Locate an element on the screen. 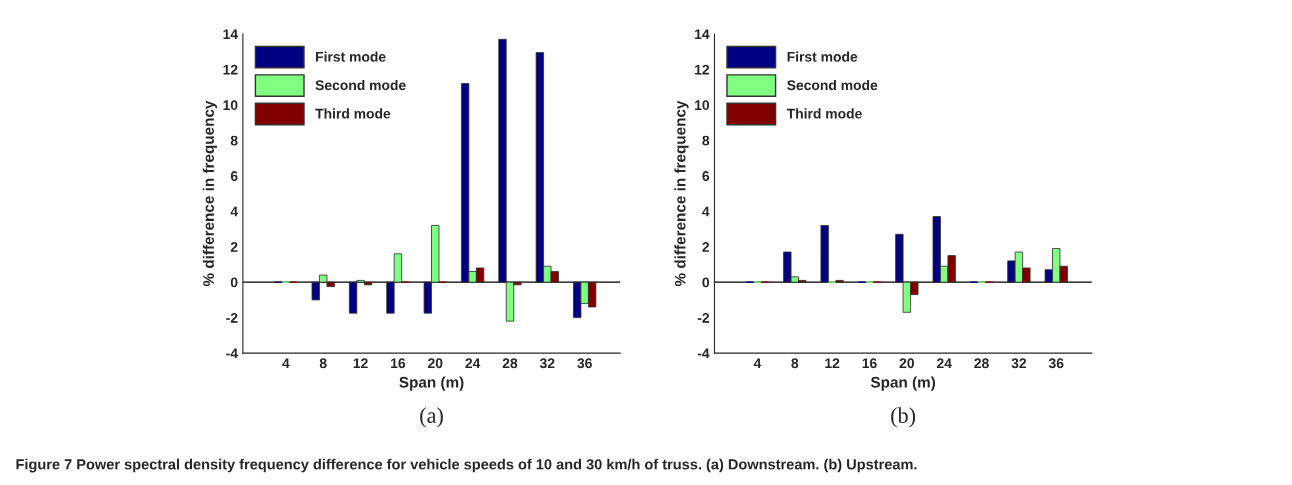  text: (a) is located at coordinates (431, 417).